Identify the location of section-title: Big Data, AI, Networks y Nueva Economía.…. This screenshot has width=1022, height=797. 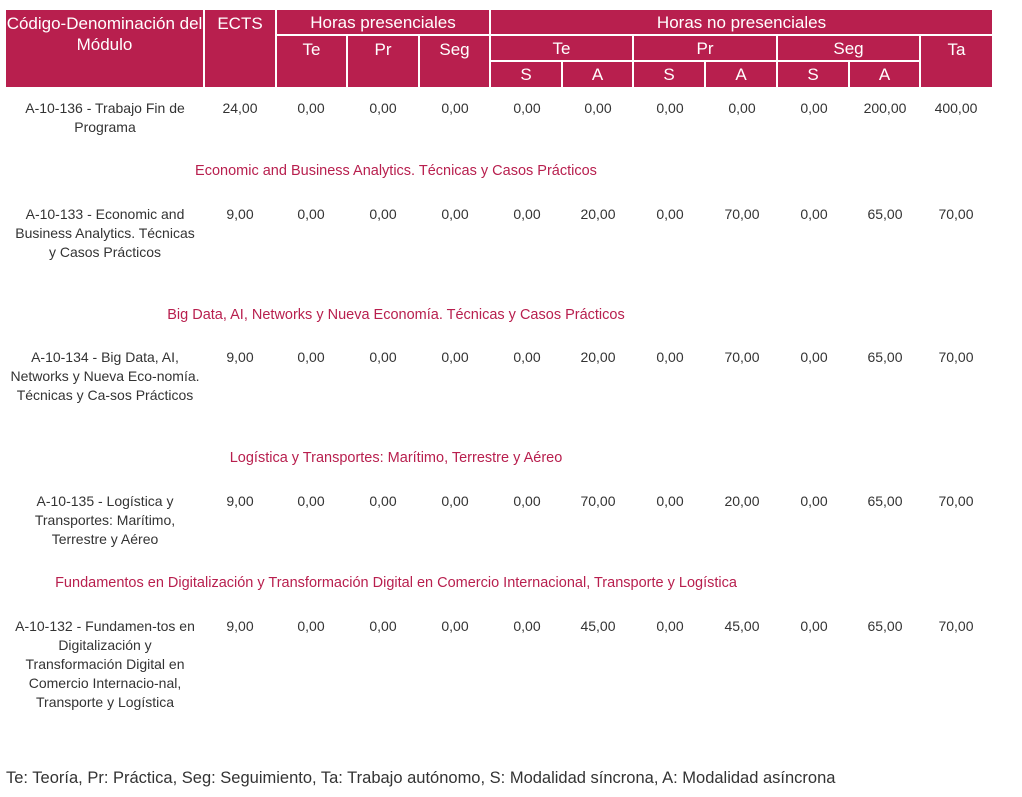
(396, 315).